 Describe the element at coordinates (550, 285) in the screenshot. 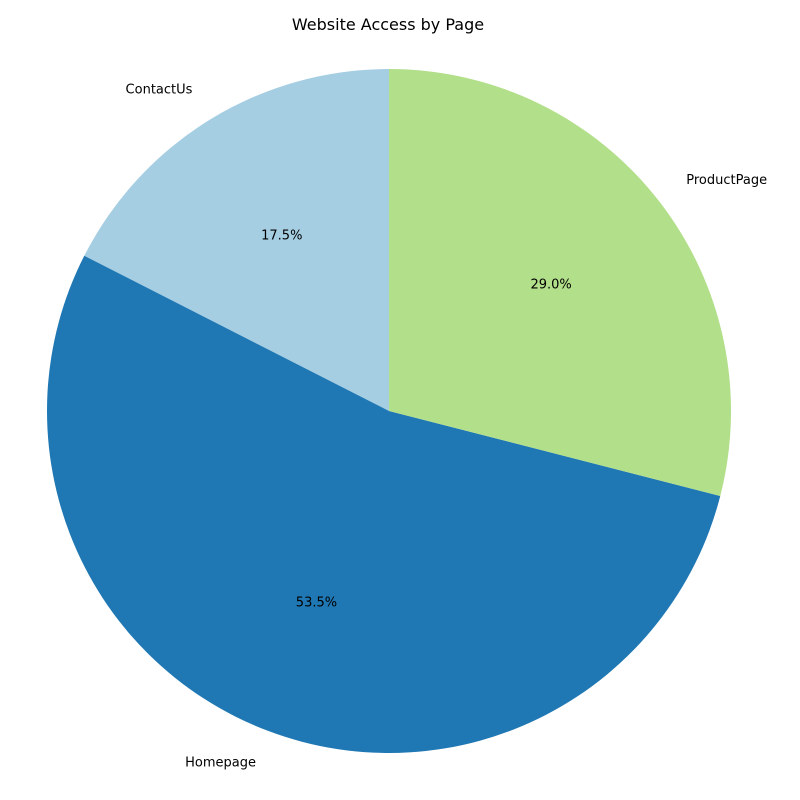

I see `slice-percent-productpage: 29.0%` at that location.